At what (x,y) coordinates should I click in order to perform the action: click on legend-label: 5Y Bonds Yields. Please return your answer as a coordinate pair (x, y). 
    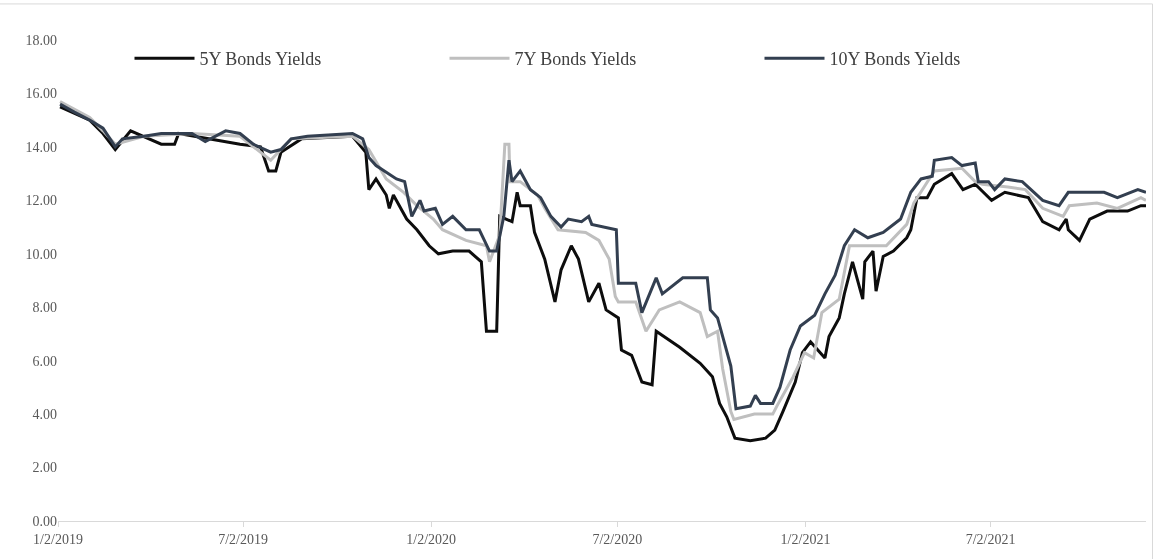
    Looking at the image, I should click on (260, 59).